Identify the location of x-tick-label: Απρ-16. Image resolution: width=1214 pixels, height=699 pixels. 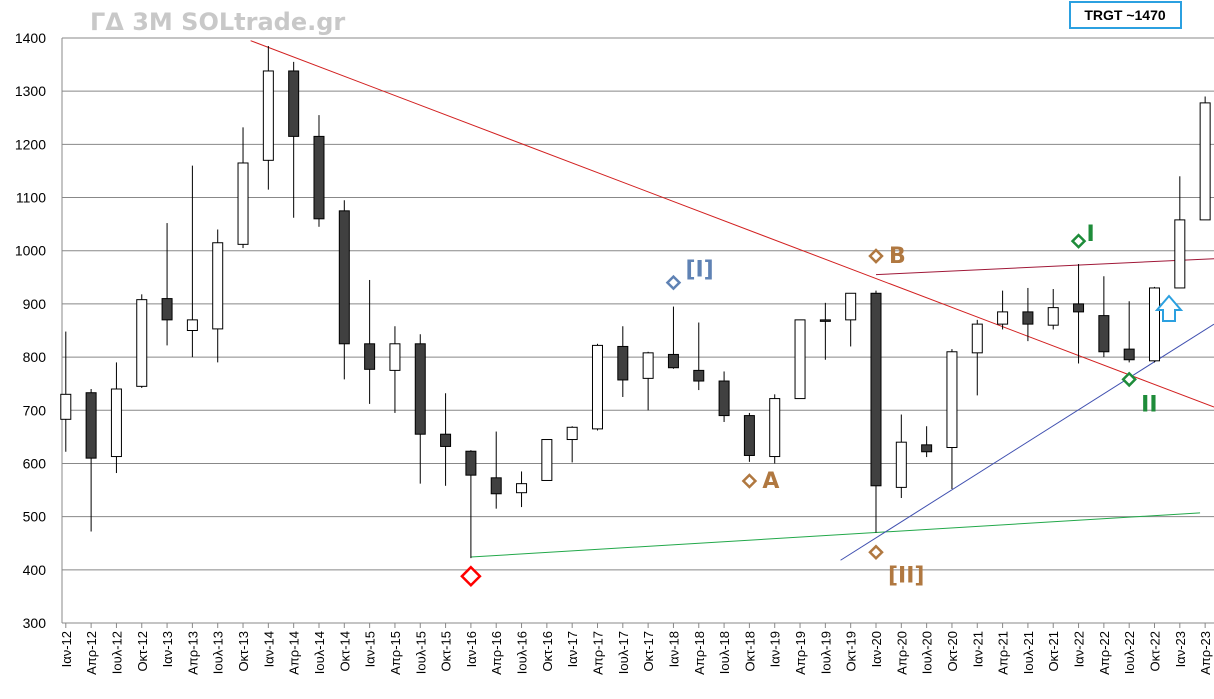
(496, 653).